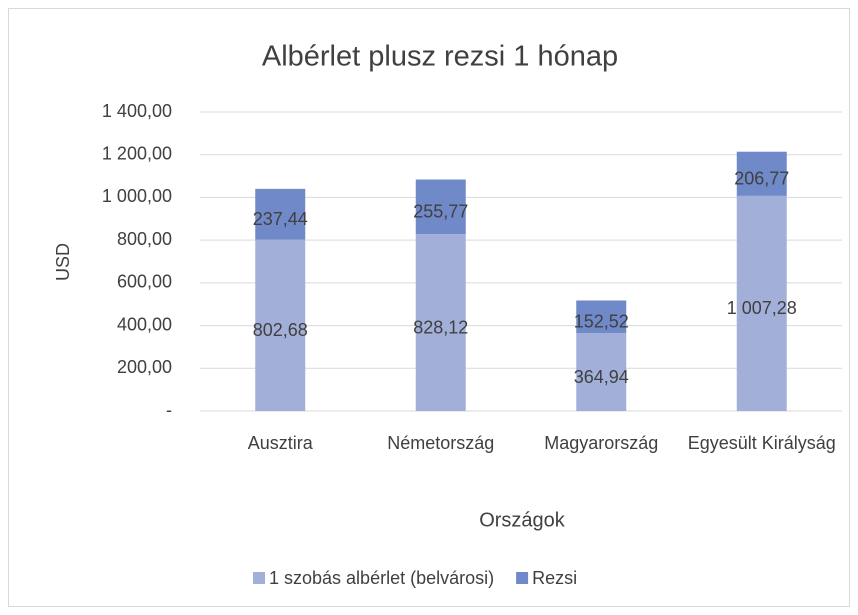  Describe the element at coordinates (601, 377) in the screenshot. I see `data-label: 364,94` at that location.